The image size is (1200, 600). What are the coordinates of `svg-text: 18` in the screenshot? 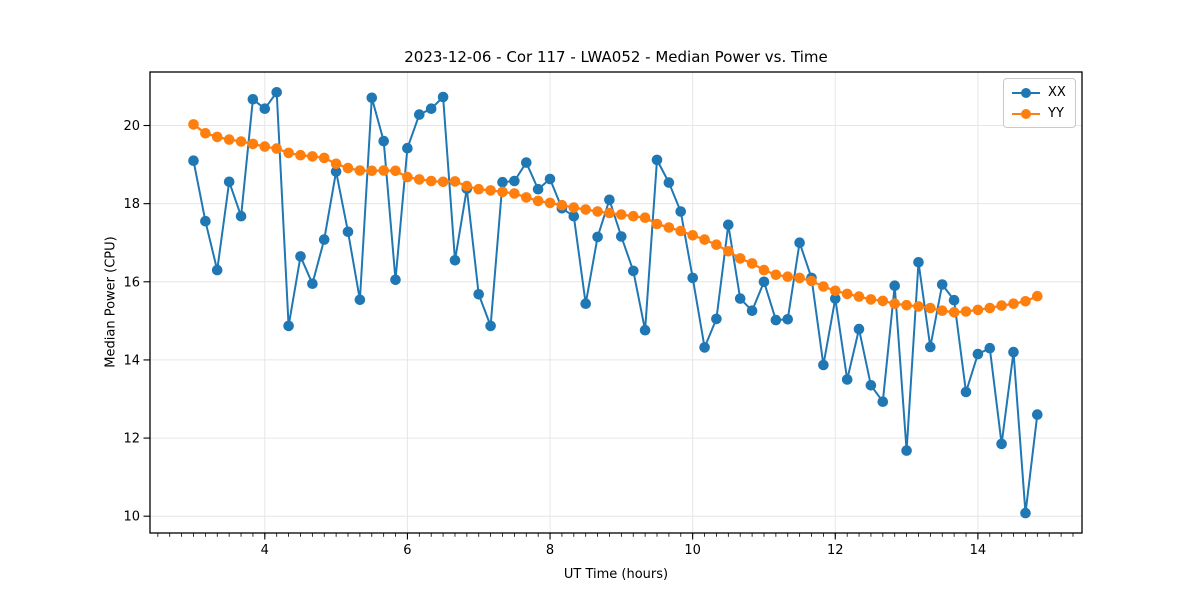 It's located at (131, 204).